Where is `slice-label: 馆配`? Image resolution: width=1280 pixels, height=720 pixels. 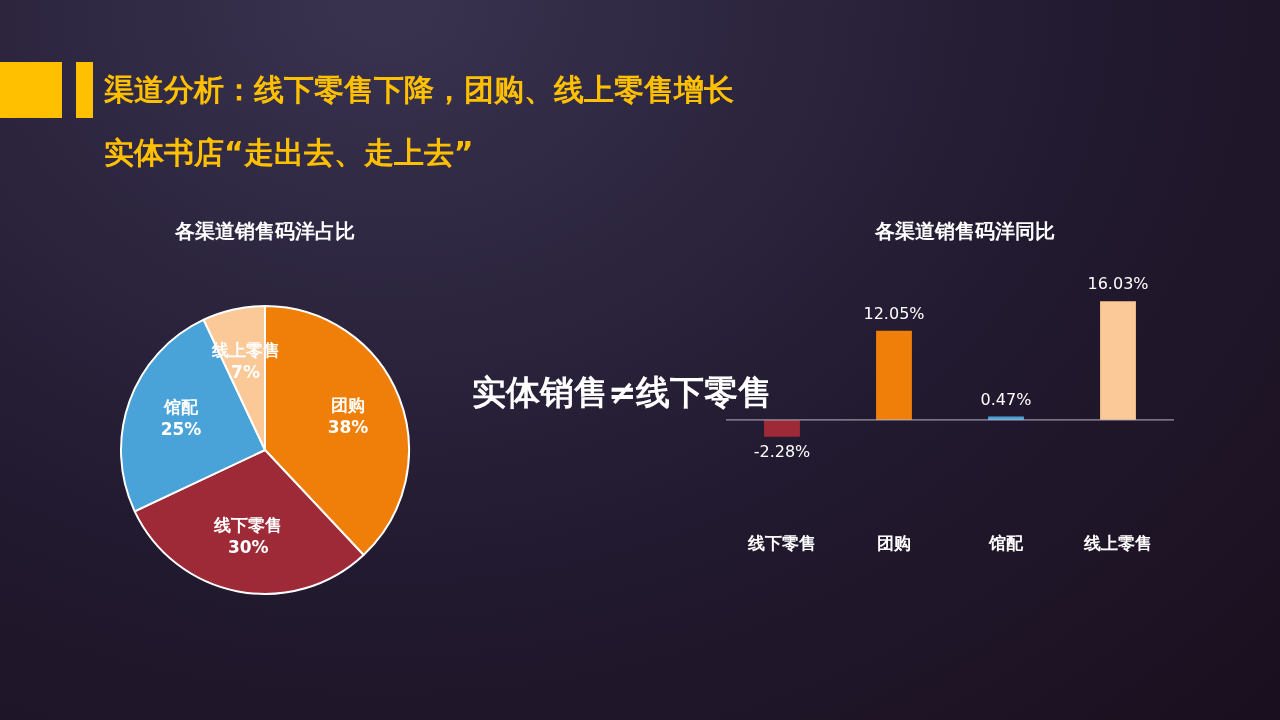
slice-label: 馆配 is located at coordinates (181, 407).